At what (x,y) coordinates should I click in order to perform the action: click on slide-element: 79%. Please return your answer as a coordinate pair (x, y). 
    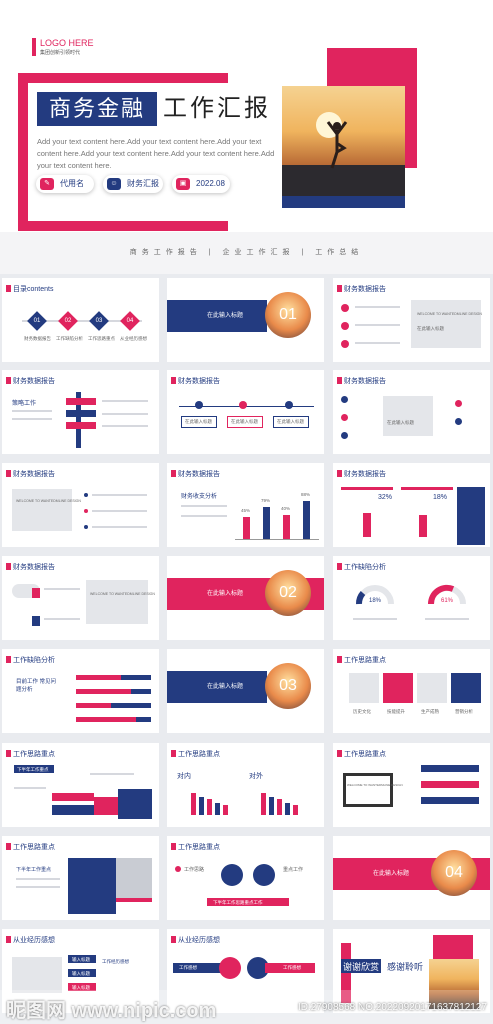
    Looking at the image, I should click on (266, 500).